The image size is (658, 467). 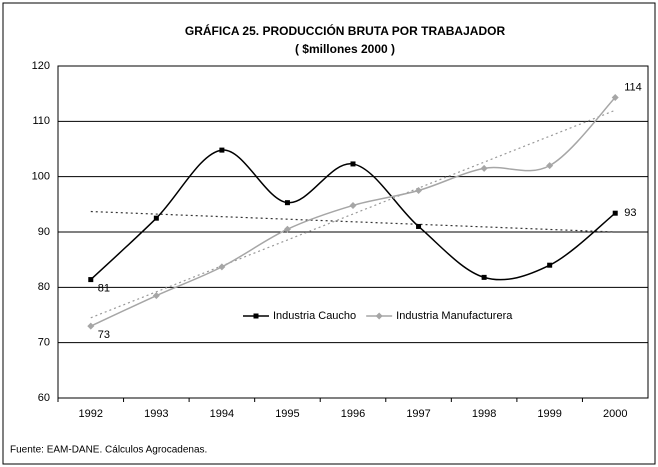 What do you see at coordinates (454, 316) in the screenshot?
I see `legend-label: Industria Manufacturera` at bounding box center [454, 316].